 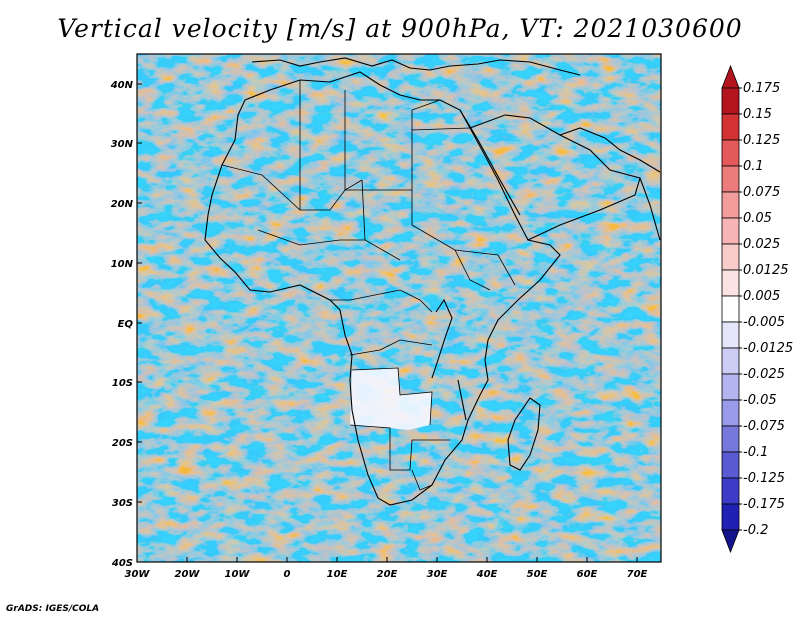 What do you see at coordinates (764, 374) in the screenshot?
I see `colorbar-label: -0.025` at bounding box center [764, 374].